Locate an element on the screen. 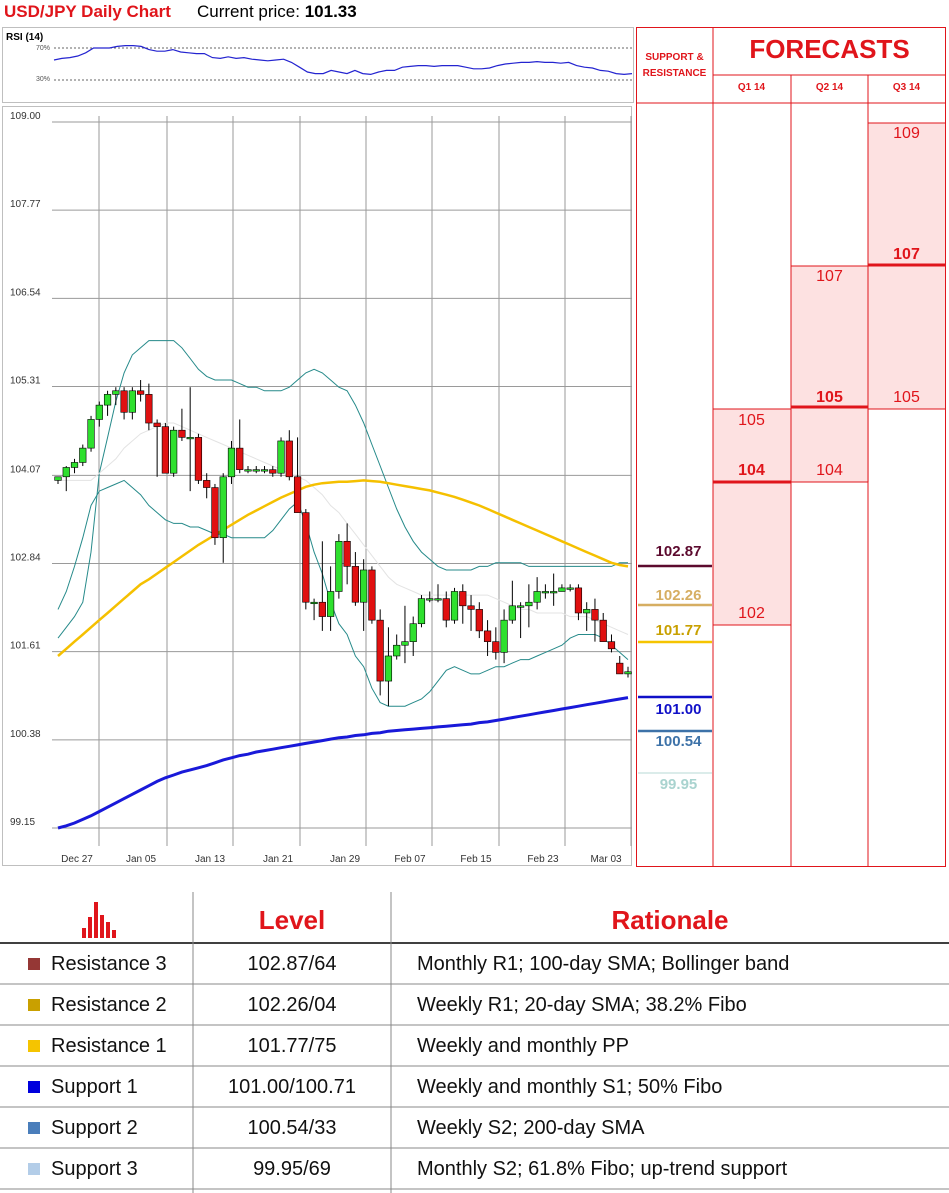 This screenshot has height=1193, width=949. rsi-level-high: 70% is located at coordinates (43, 48).